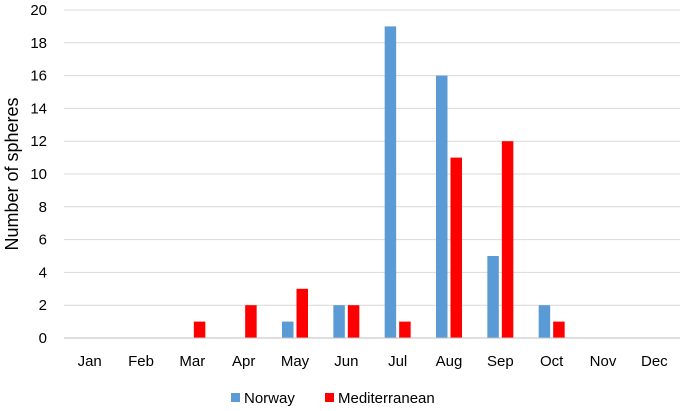  Describe the element at coordinates (449, 361) in the screenshot. I see `x-tick-label: Aug` at that location.